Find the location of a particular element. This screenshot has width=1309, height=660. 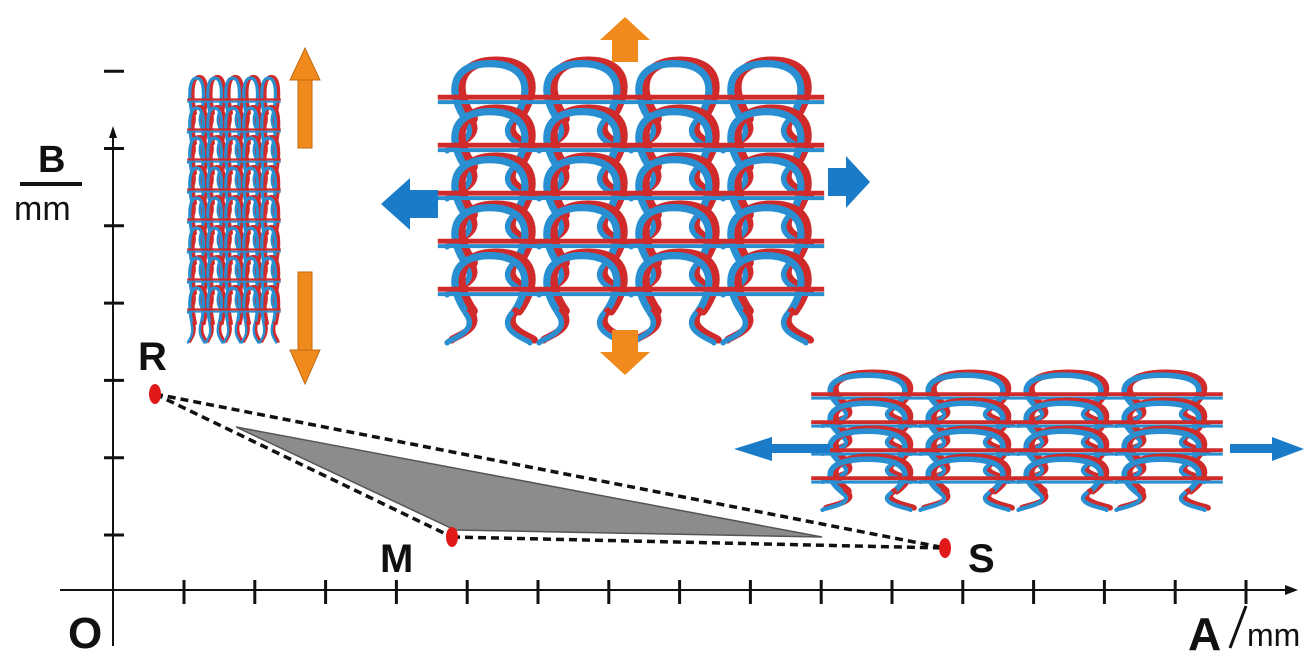

knit-patch-relaxed is located at coordinates (631, 201).